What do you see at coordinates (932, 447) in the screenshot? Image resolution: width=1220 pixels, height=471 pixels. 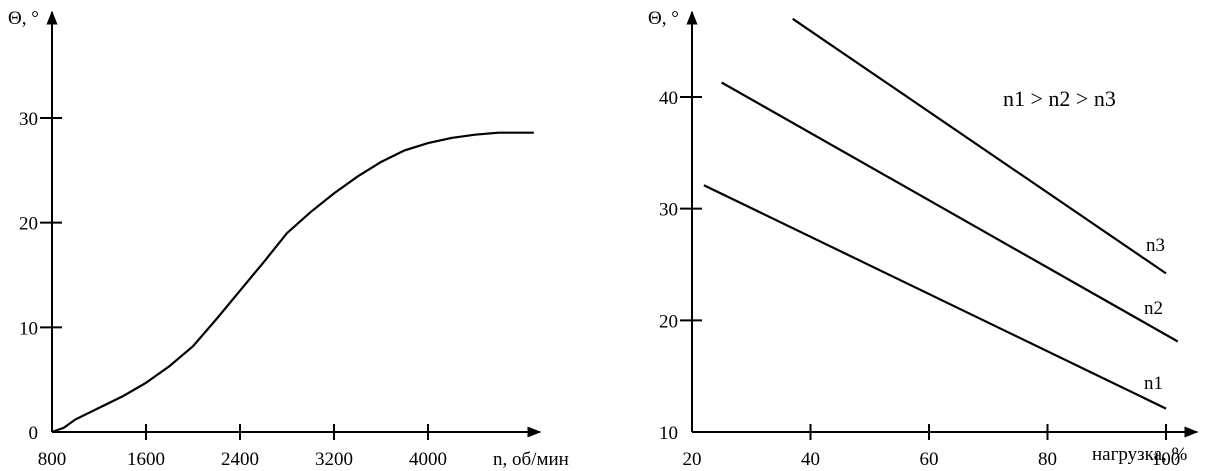 I see `right-x-ticks: 20 40 60 80 100` at bounding box center [932, 447].